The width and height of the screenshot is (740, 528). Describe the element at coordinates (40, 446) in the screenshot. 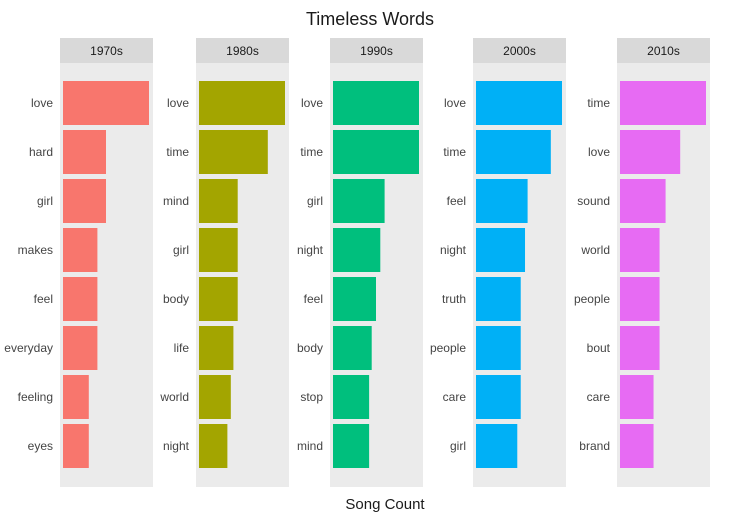

I see `y-tick-label: eyes` at that location.